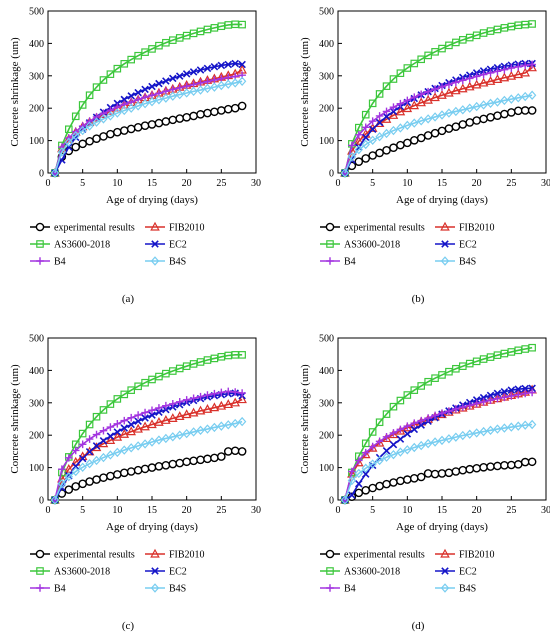 The image size is (550, 641). I want to click on legend-label: AS3600-2018, so click(82, 245).